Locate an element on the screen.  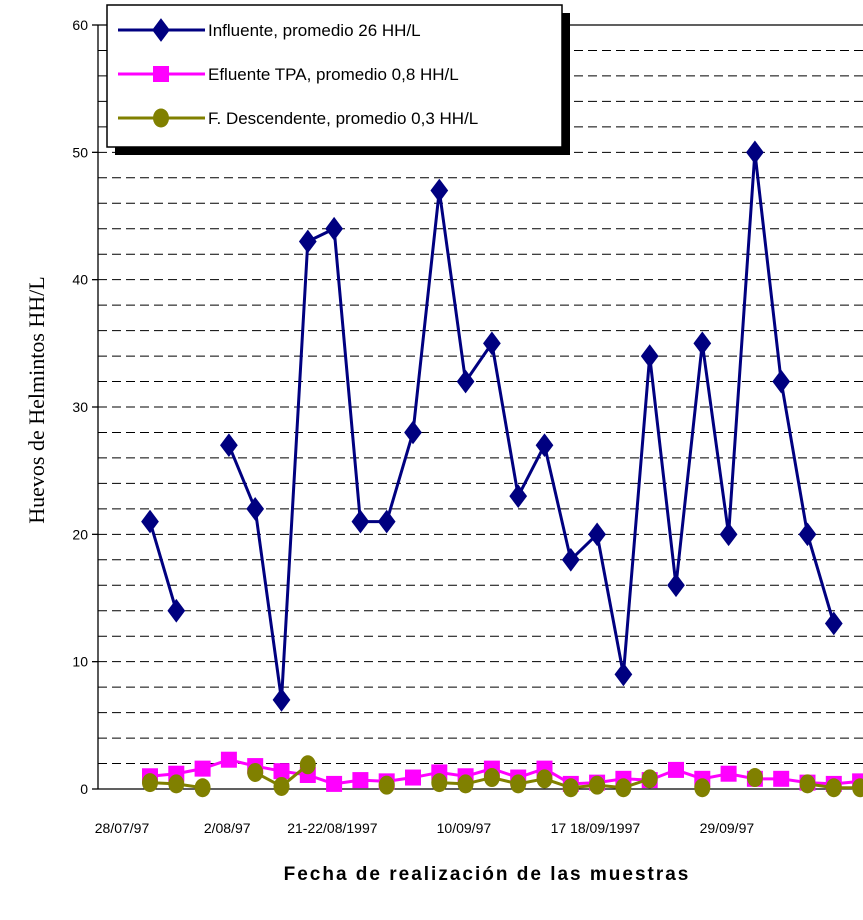
y-tick-label: 30 is located at coordinates (80, 407).